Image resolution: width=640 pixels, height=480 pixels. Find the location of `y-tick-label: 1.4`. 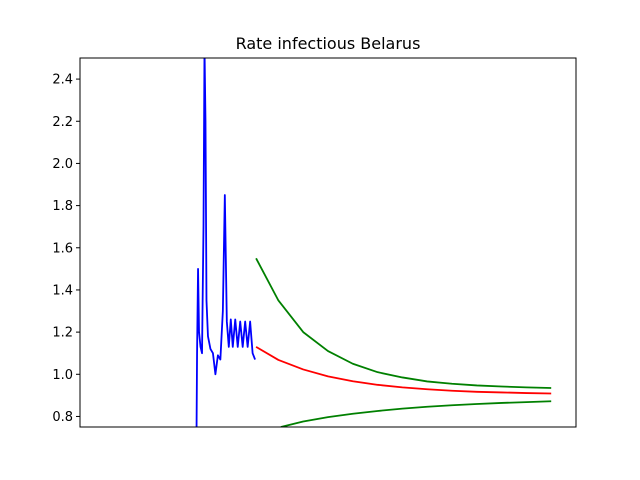

y-tick-label: 1.4 is located at coordinates (62, 290).